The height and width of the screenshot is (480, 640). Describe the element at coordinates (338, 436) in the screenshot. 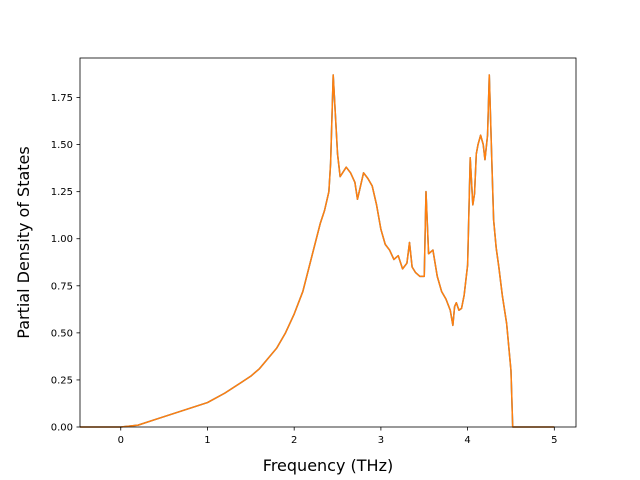

I see `x-axis: 0 1 2 3 4 5` at that location.